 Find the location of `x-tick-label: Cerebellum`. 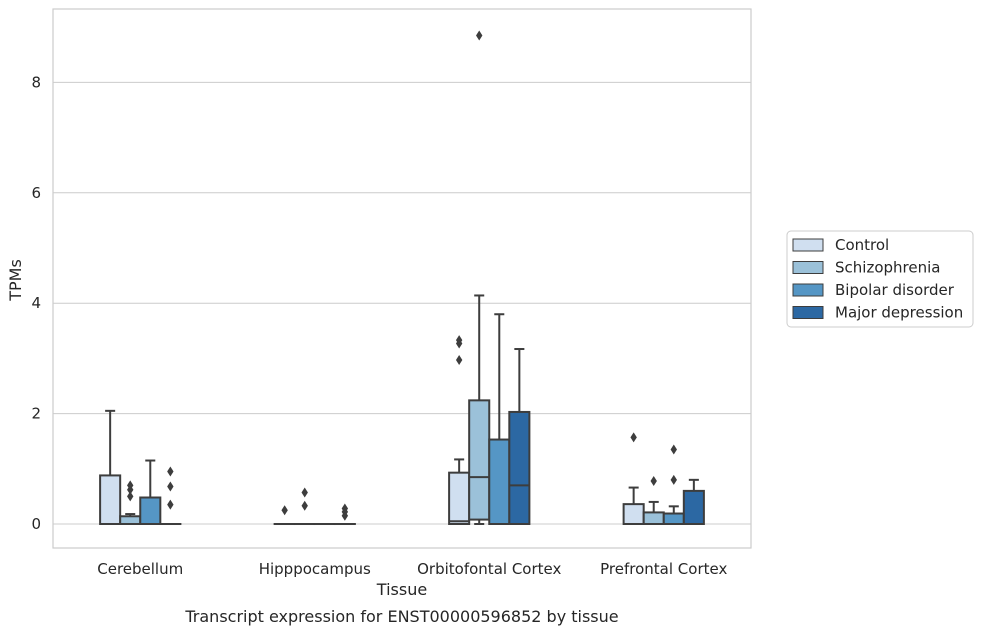

x-tick-label: Cerebellum is located at coordinates (140, 569).